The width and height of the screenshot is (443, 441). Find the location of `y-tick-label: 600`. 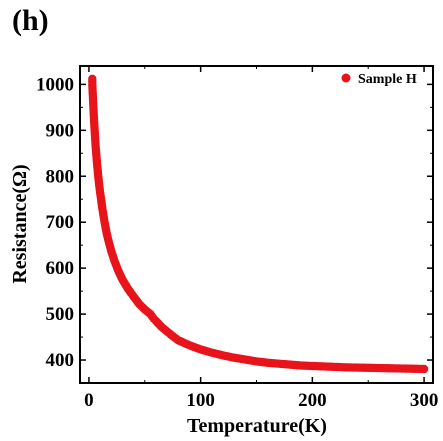

y-tick-label: 600 is located at coordinates (60, 268).